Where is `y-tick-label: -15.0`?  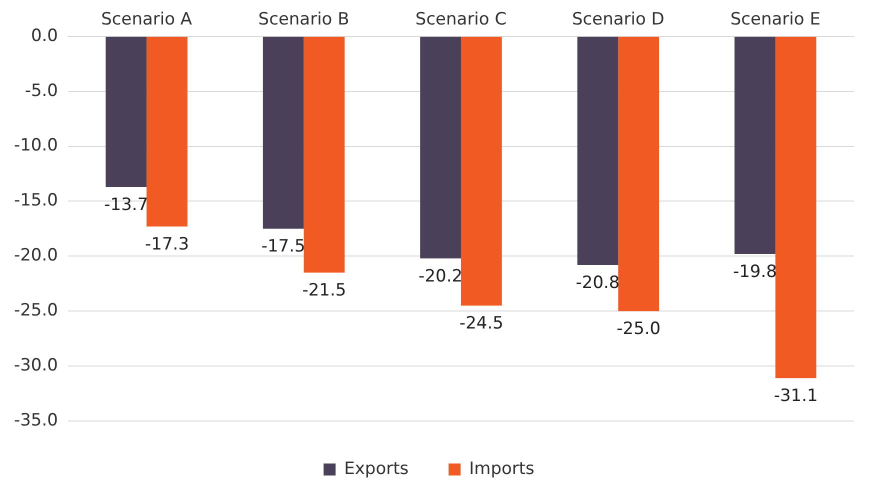 y-tick-label: -15.0 is located at coordinates (36, 200).